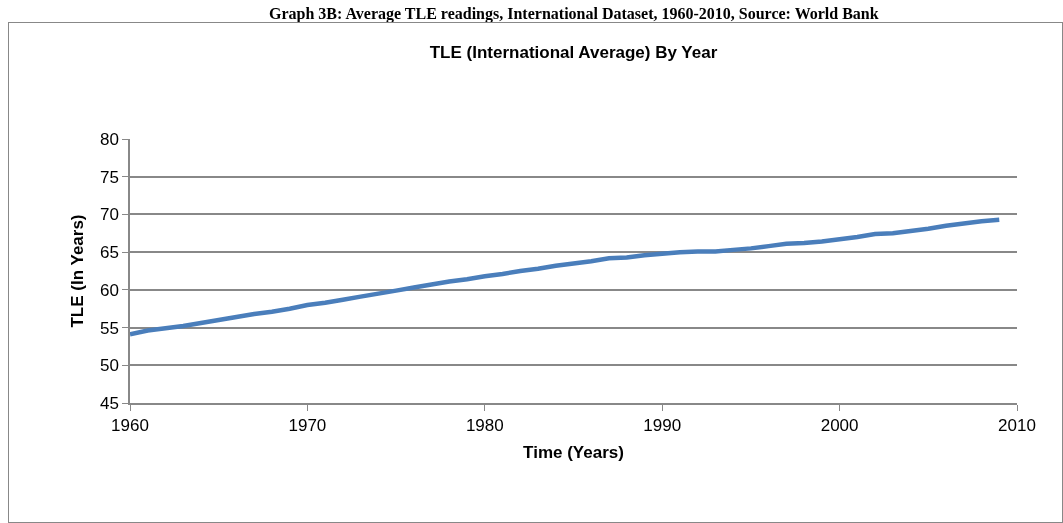 Image resolution: width=1063 pixels, height=523 pixels. What do you see at coordinates (130, 426) in the screenshot?
I see `x-tick-label: 1960` at bounding box center [130, 426].